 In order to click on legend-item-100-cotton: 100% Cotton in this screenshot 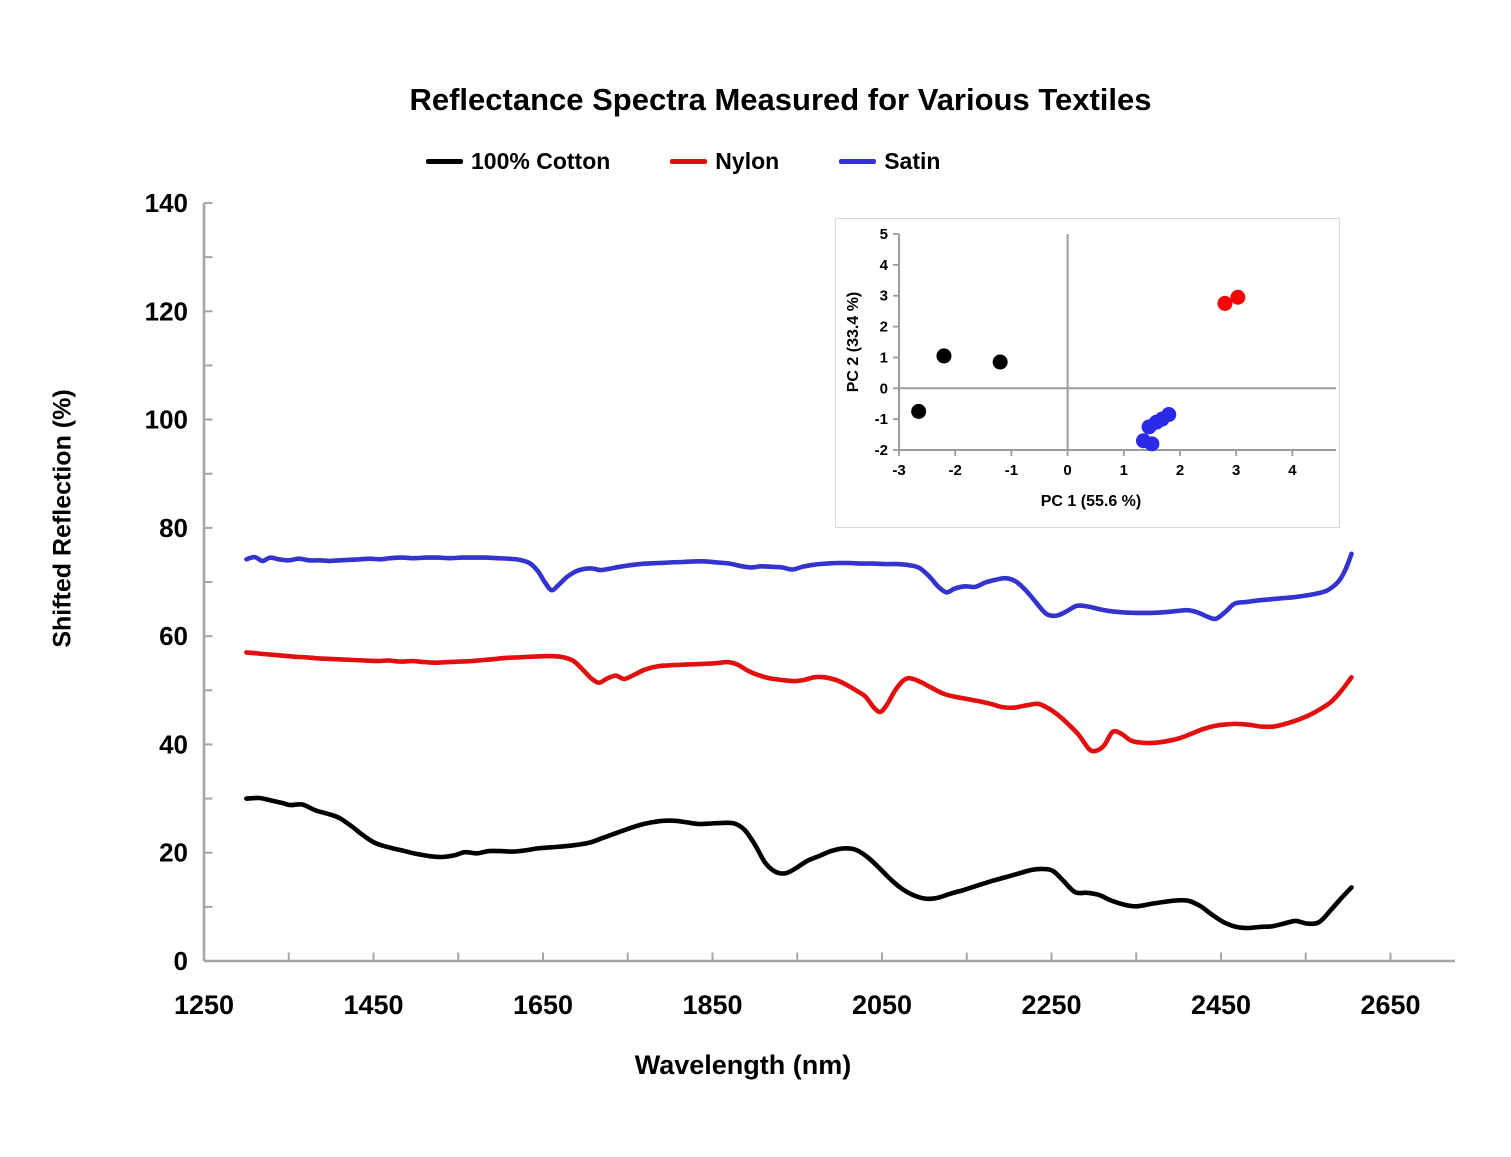, I will do `click(518, 161)`.